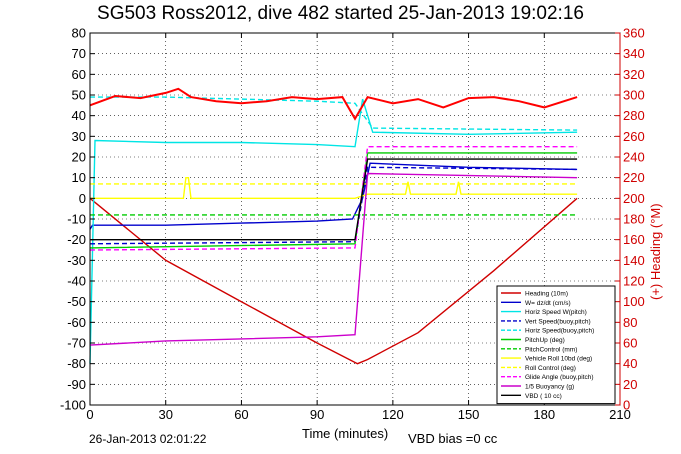 This screenshot has width=681, height=454. I want to click on legend-label: 1/5 Buoyancy (g), so click(549, 387).